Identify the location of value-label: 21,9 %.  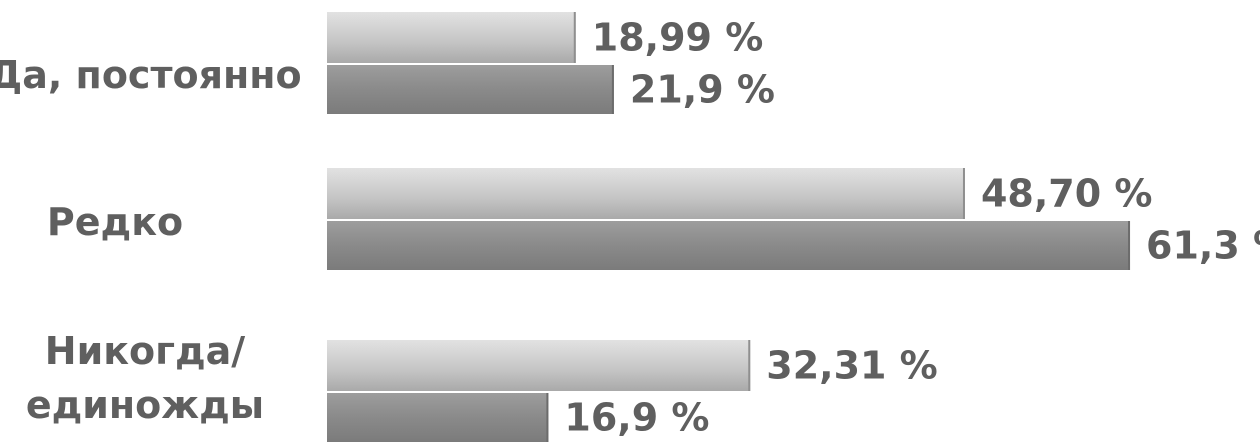
(702, 90).